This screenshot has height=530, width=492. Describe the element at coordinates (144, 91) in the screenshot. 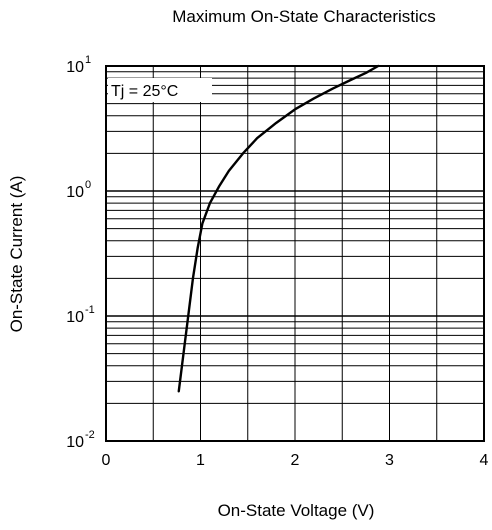

I see `temperature-annotation: Tj = 25°C` at that location.